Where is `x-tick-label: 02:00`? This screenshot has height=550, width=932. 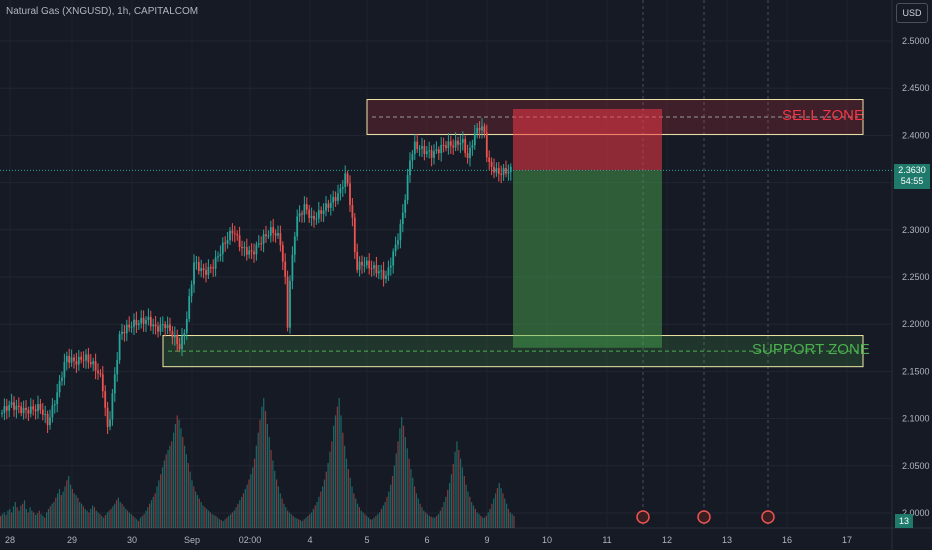 x-tick-label: 02:00 is located at coordinates (250, 540).